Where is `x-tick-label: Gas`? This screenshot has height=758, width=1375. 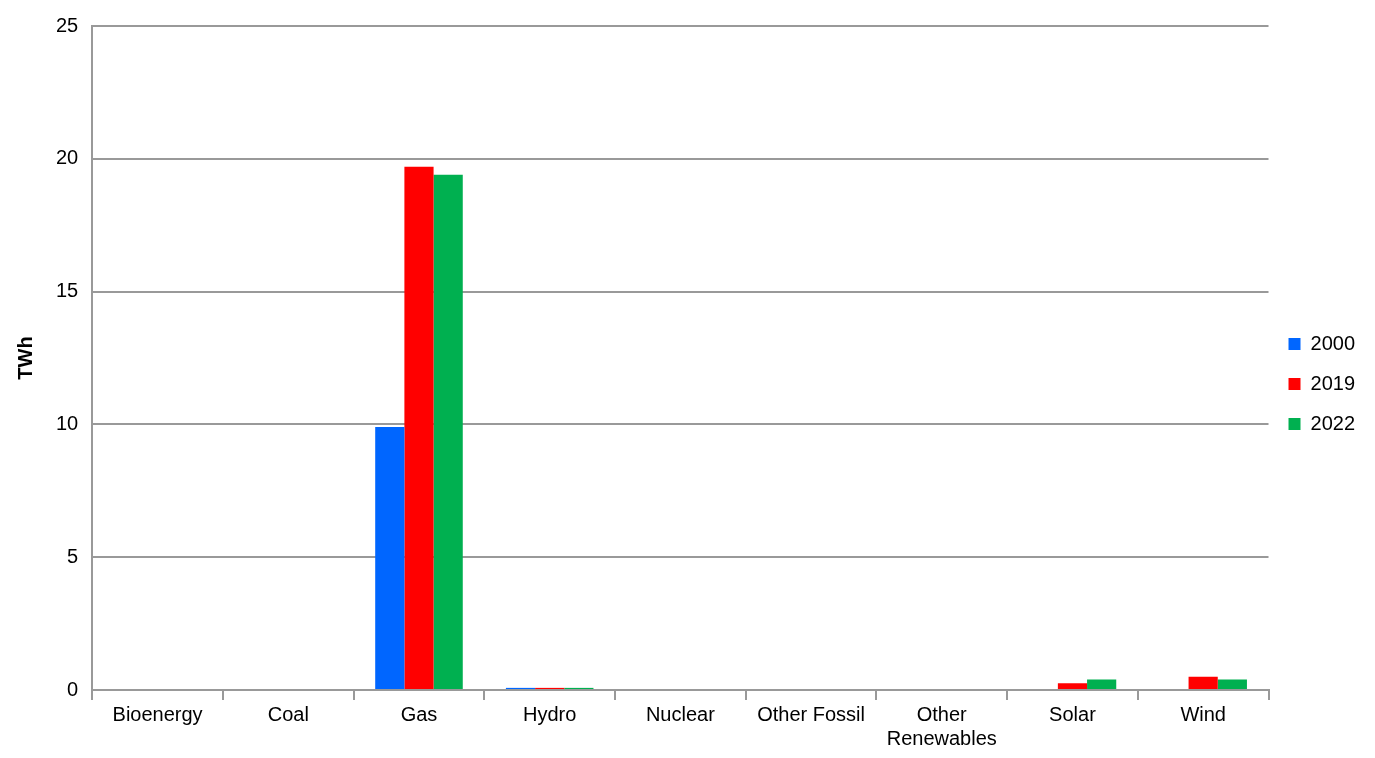 x-tick-label: Gas is located at coordinates (419, 713).